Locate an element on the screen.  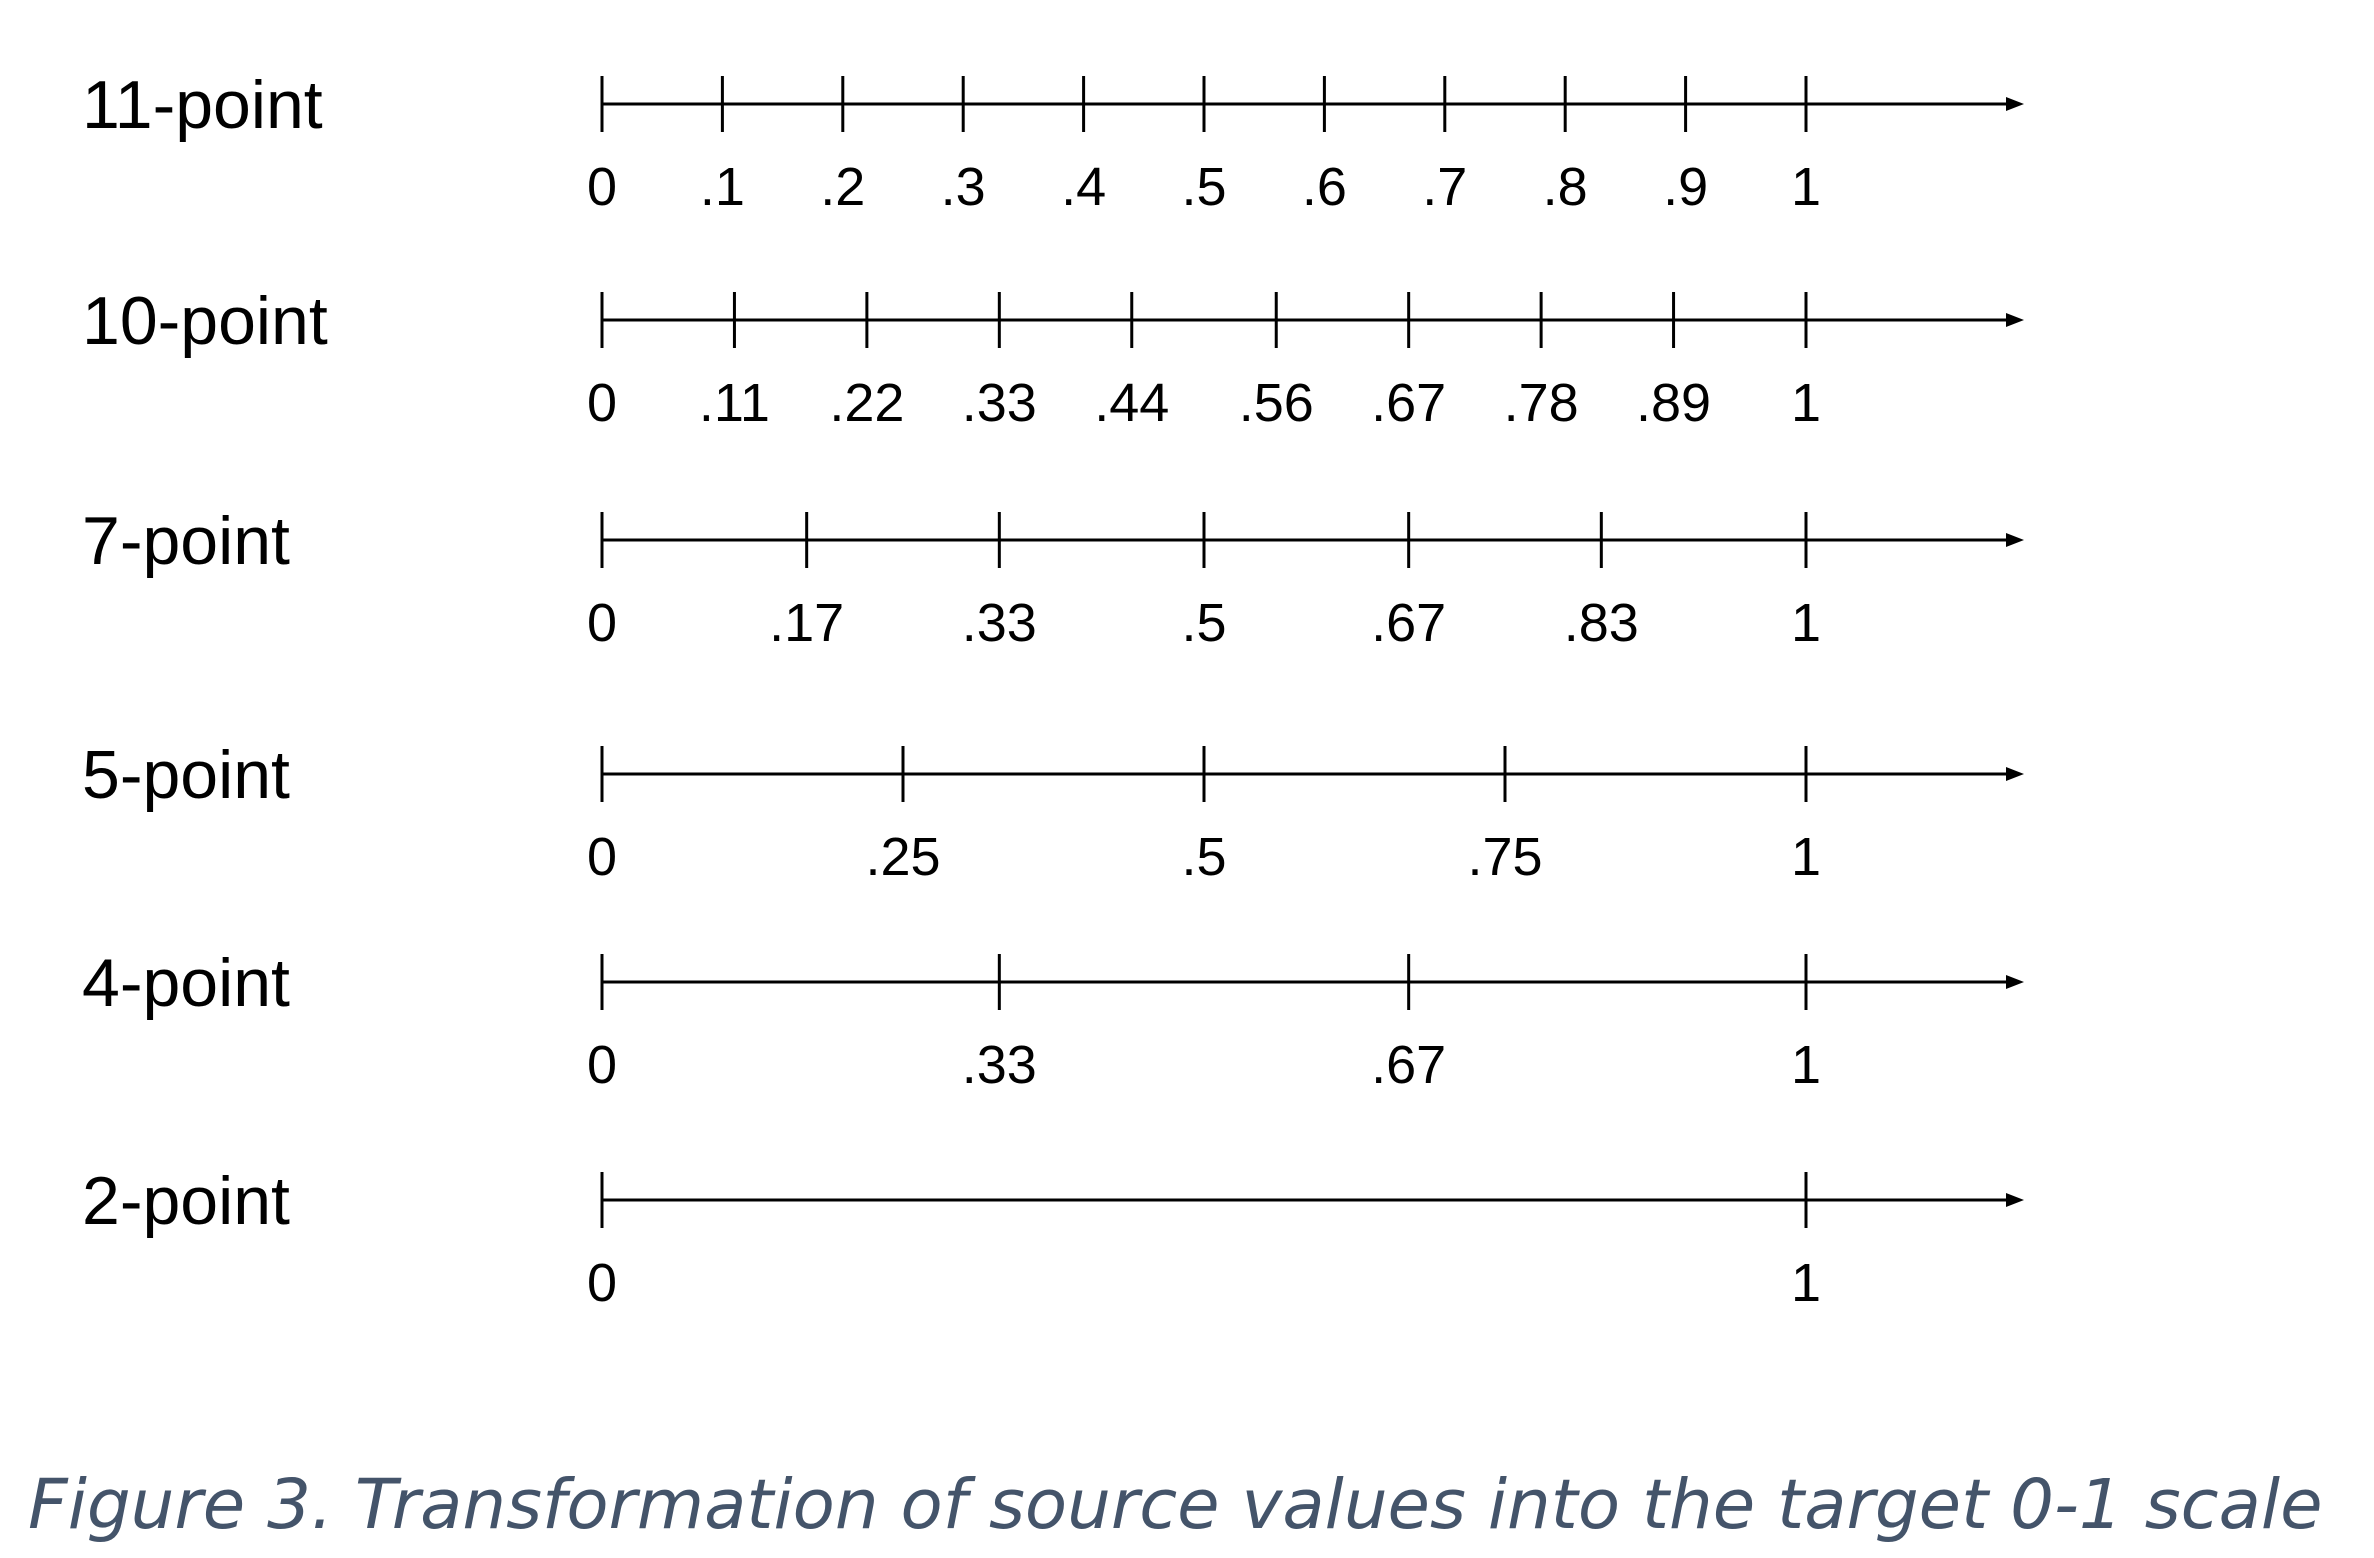
scale-label: 5-point is located at coordinates (186, 775).